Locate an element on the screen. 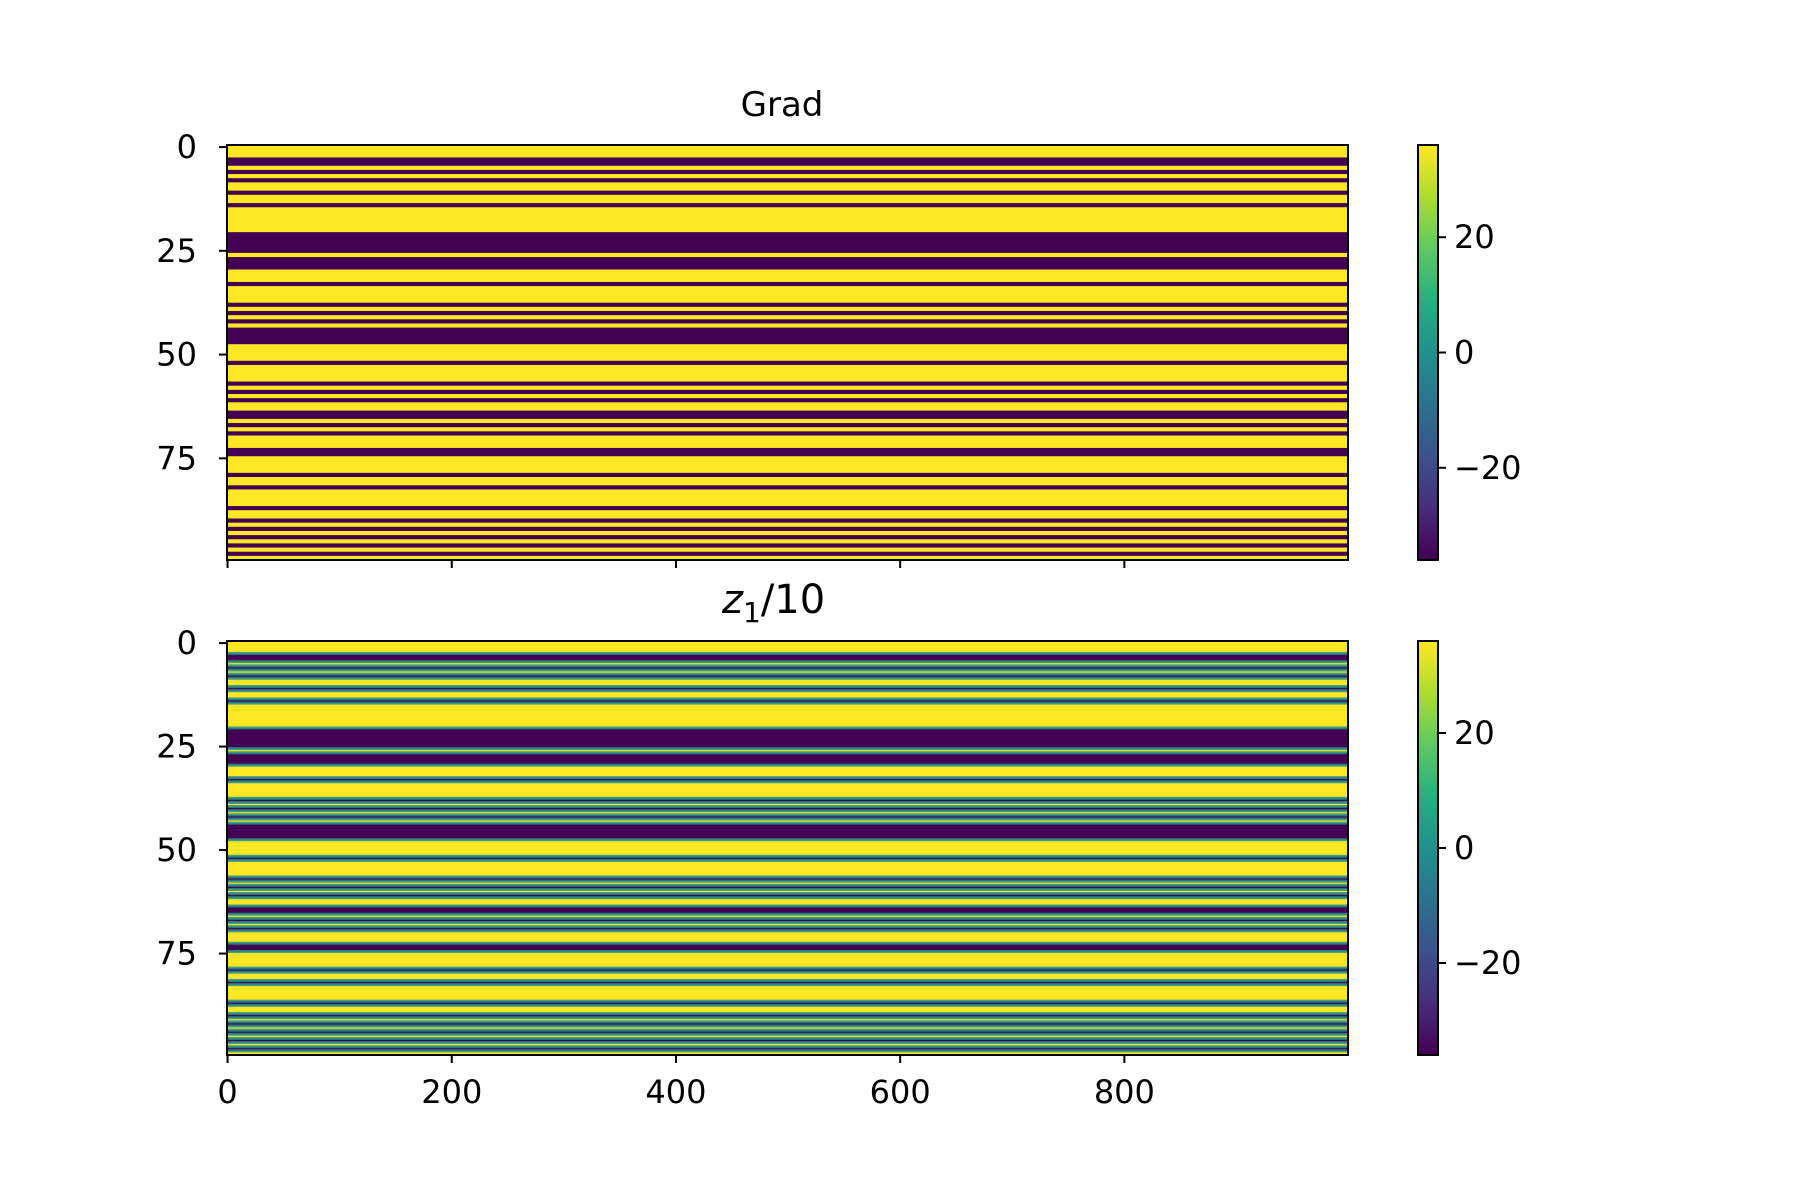 This screenshot has width=1800, height=1200. colorbar-tick-label: 20 is located at coordinates (1474, 237).